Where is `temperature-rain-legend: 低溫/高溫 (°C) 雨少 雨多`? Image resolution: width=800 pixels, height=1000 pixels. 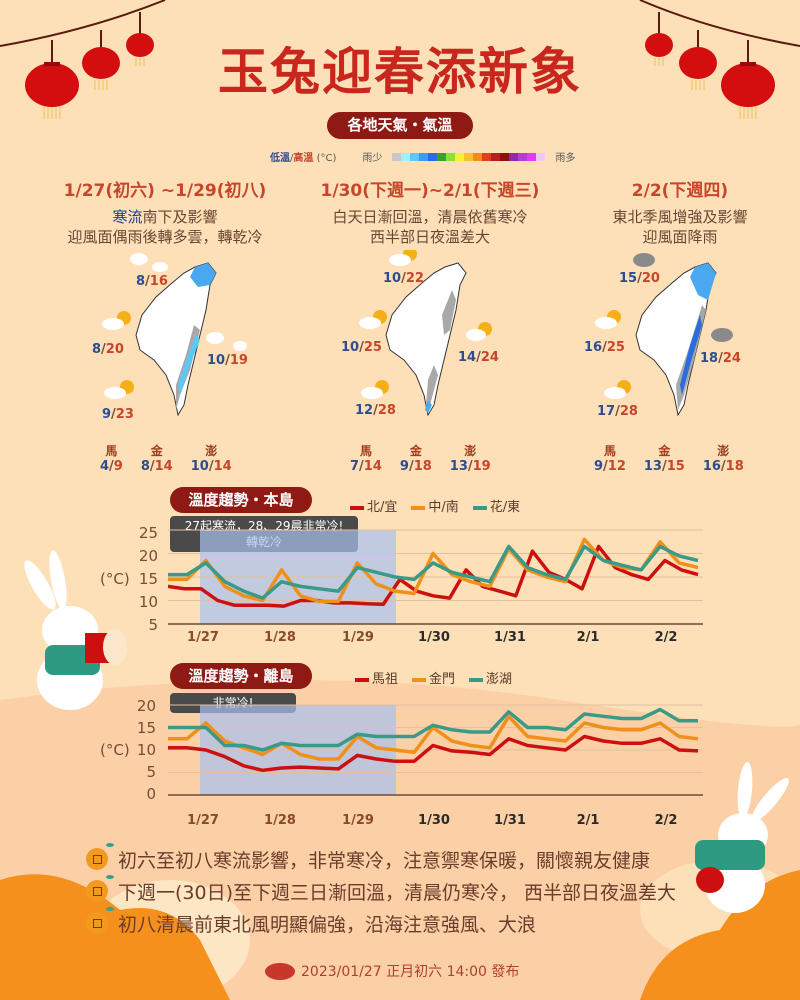
temperature-rain-legend: 低溫/高溫 (°C) 雨少 雨多 is located at coordinates (422, 156).